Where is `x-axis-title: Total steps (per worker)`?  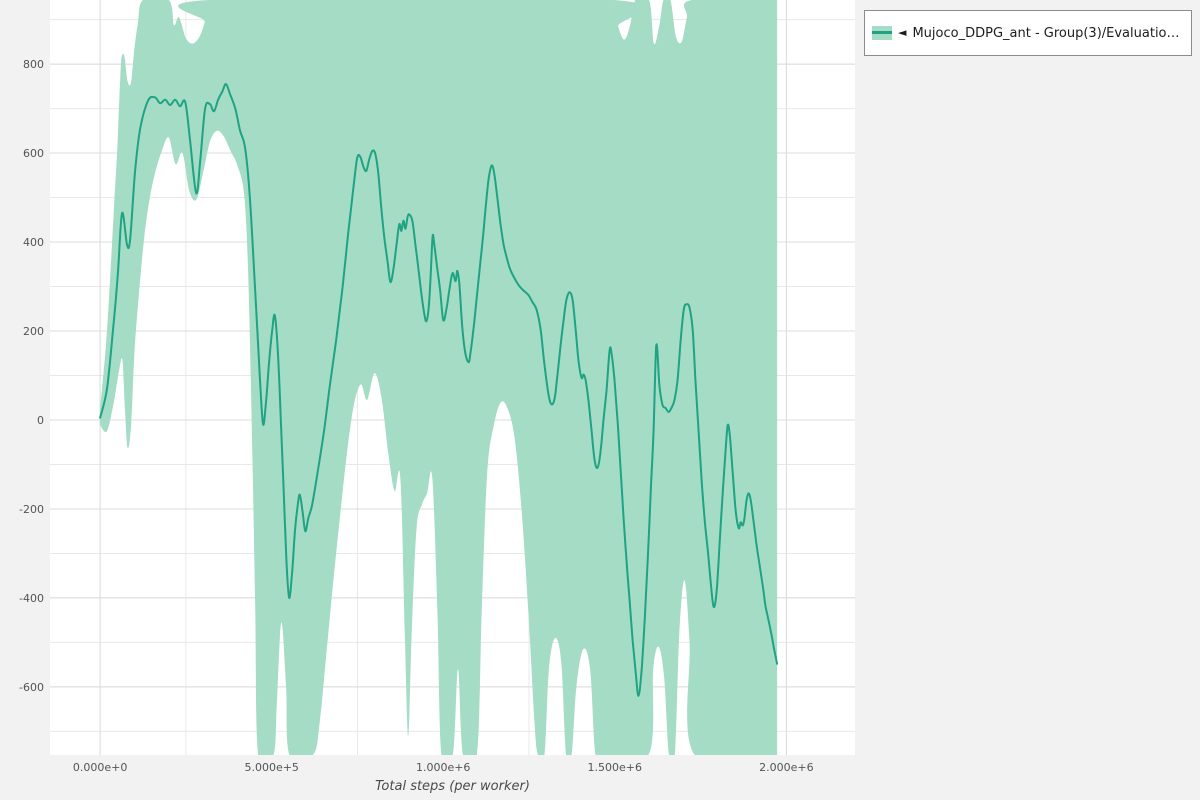 x-axis-title: Total steps (per worker) is located at coordinates (452, 786).